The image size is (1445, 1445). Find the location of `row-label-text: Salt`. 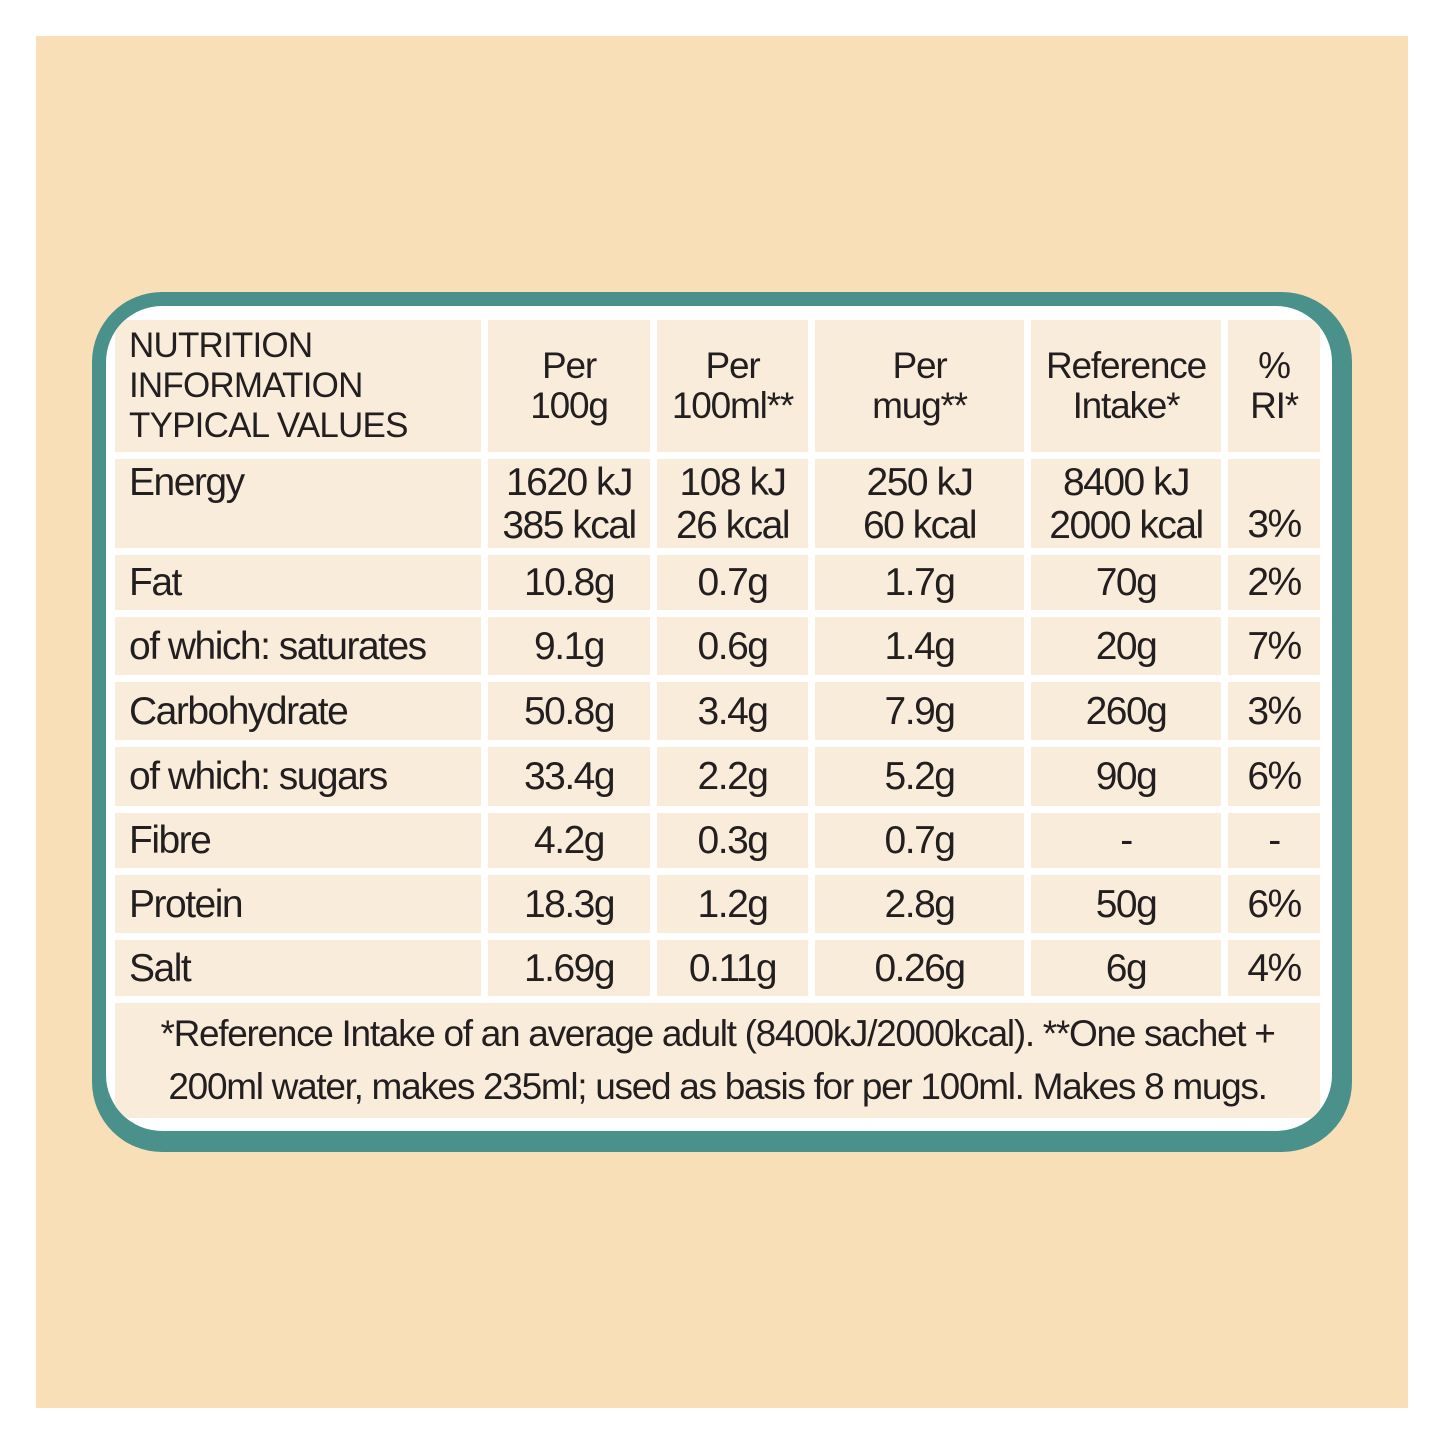

row-label-text: Salt is located at coordinates (160, 968).